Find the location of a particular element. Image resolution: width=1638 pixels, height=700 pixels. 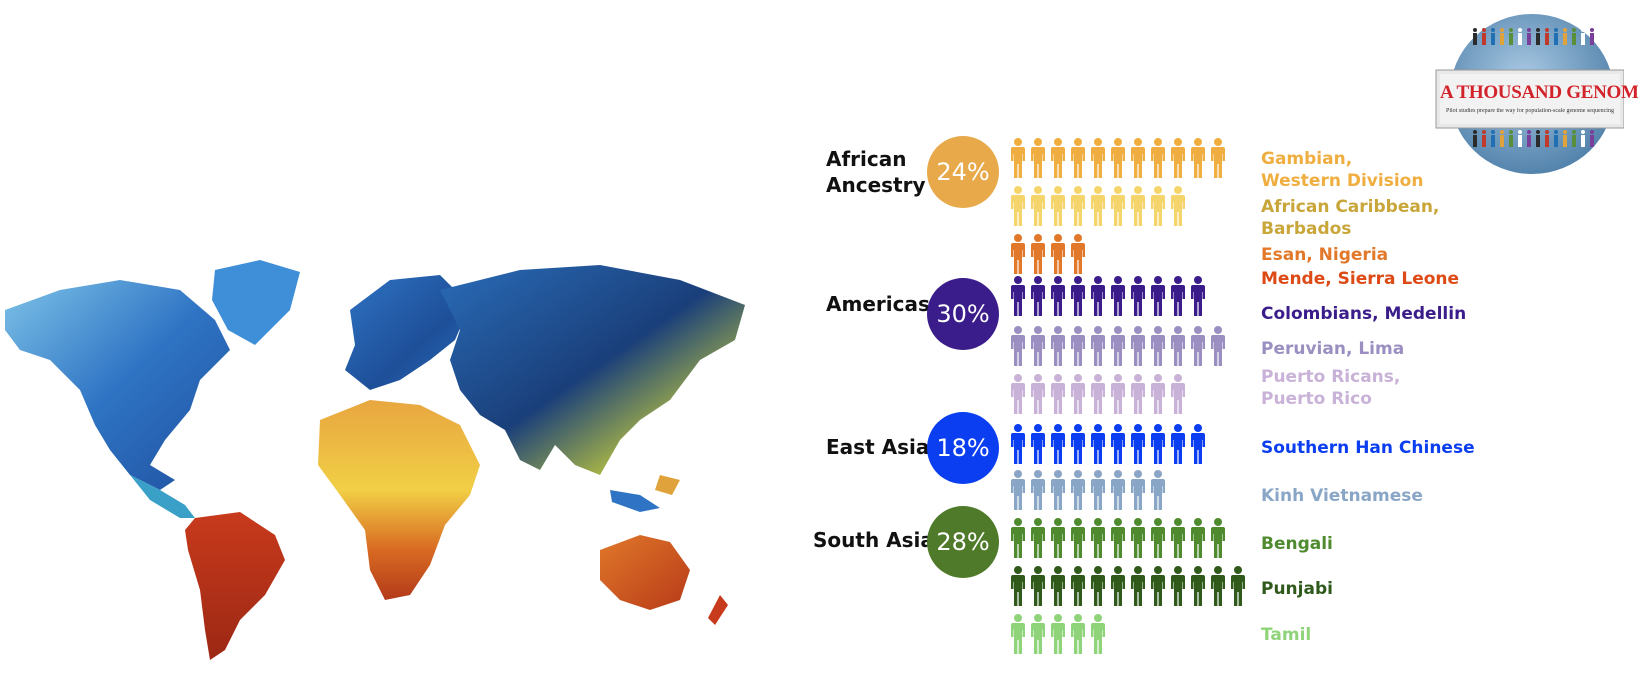

region-percent-badge: 28% is located at coordinates (963, 542).